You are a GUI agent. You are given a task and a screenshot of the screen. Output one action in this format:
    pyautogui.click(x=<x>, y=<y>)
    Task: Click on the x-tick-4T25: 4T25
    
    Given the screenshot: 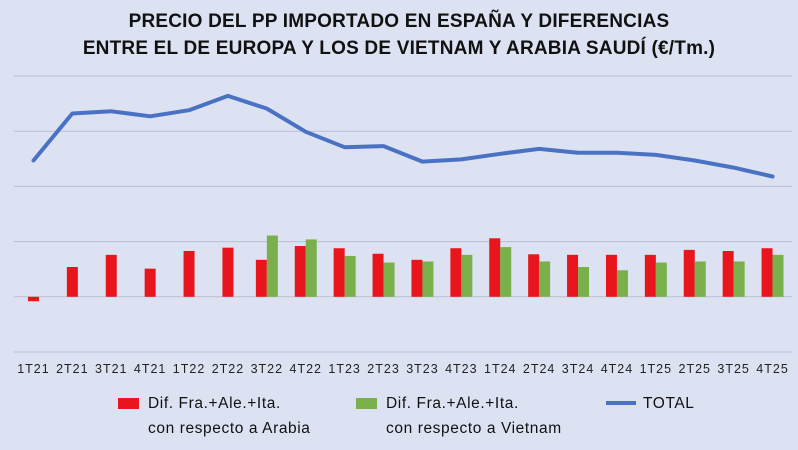 What is the action you would take?
    pyautogui.click(x=772, y=369)
    